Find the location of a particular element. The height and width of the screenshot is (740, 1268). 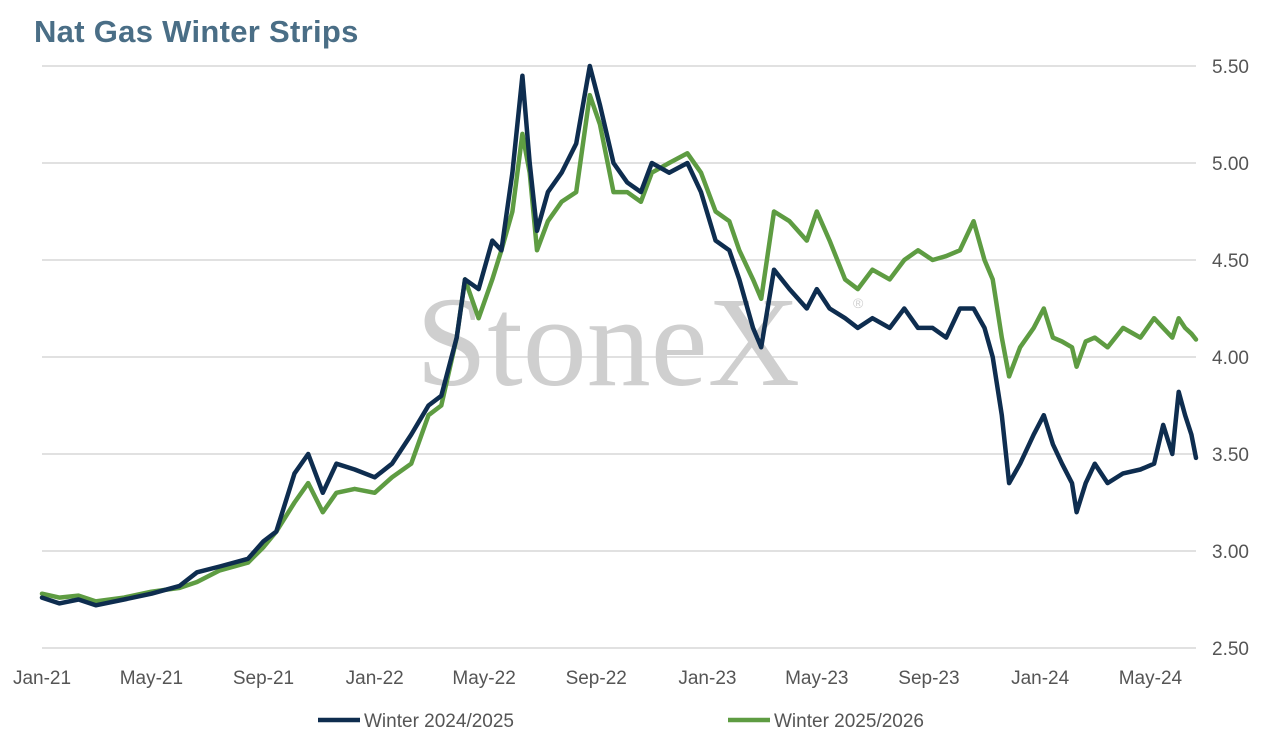

watermark: StoneX ® is located at coordinates (640, 342).